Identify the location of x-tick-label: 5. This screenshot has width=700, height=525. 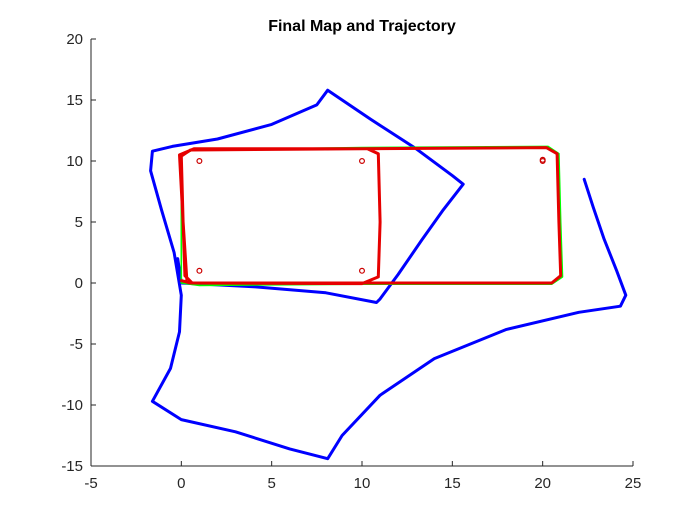
(271, 483).